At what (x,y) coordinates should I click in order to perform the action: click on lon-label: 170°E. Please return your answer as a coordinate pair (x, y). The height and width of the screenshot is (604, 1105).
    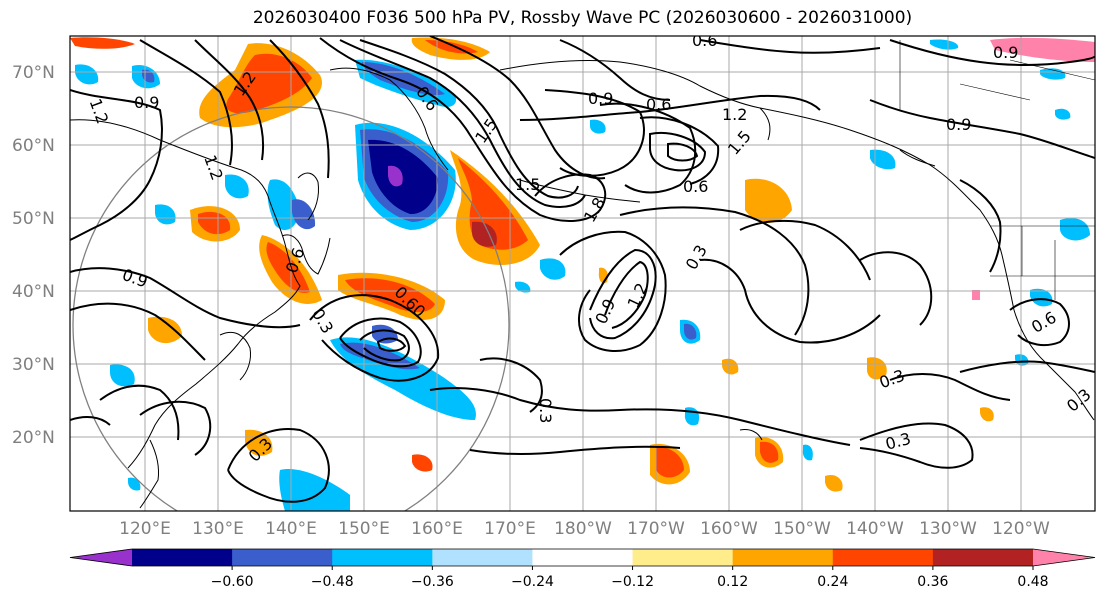
    Looking at the image, I should click on (510, 529).